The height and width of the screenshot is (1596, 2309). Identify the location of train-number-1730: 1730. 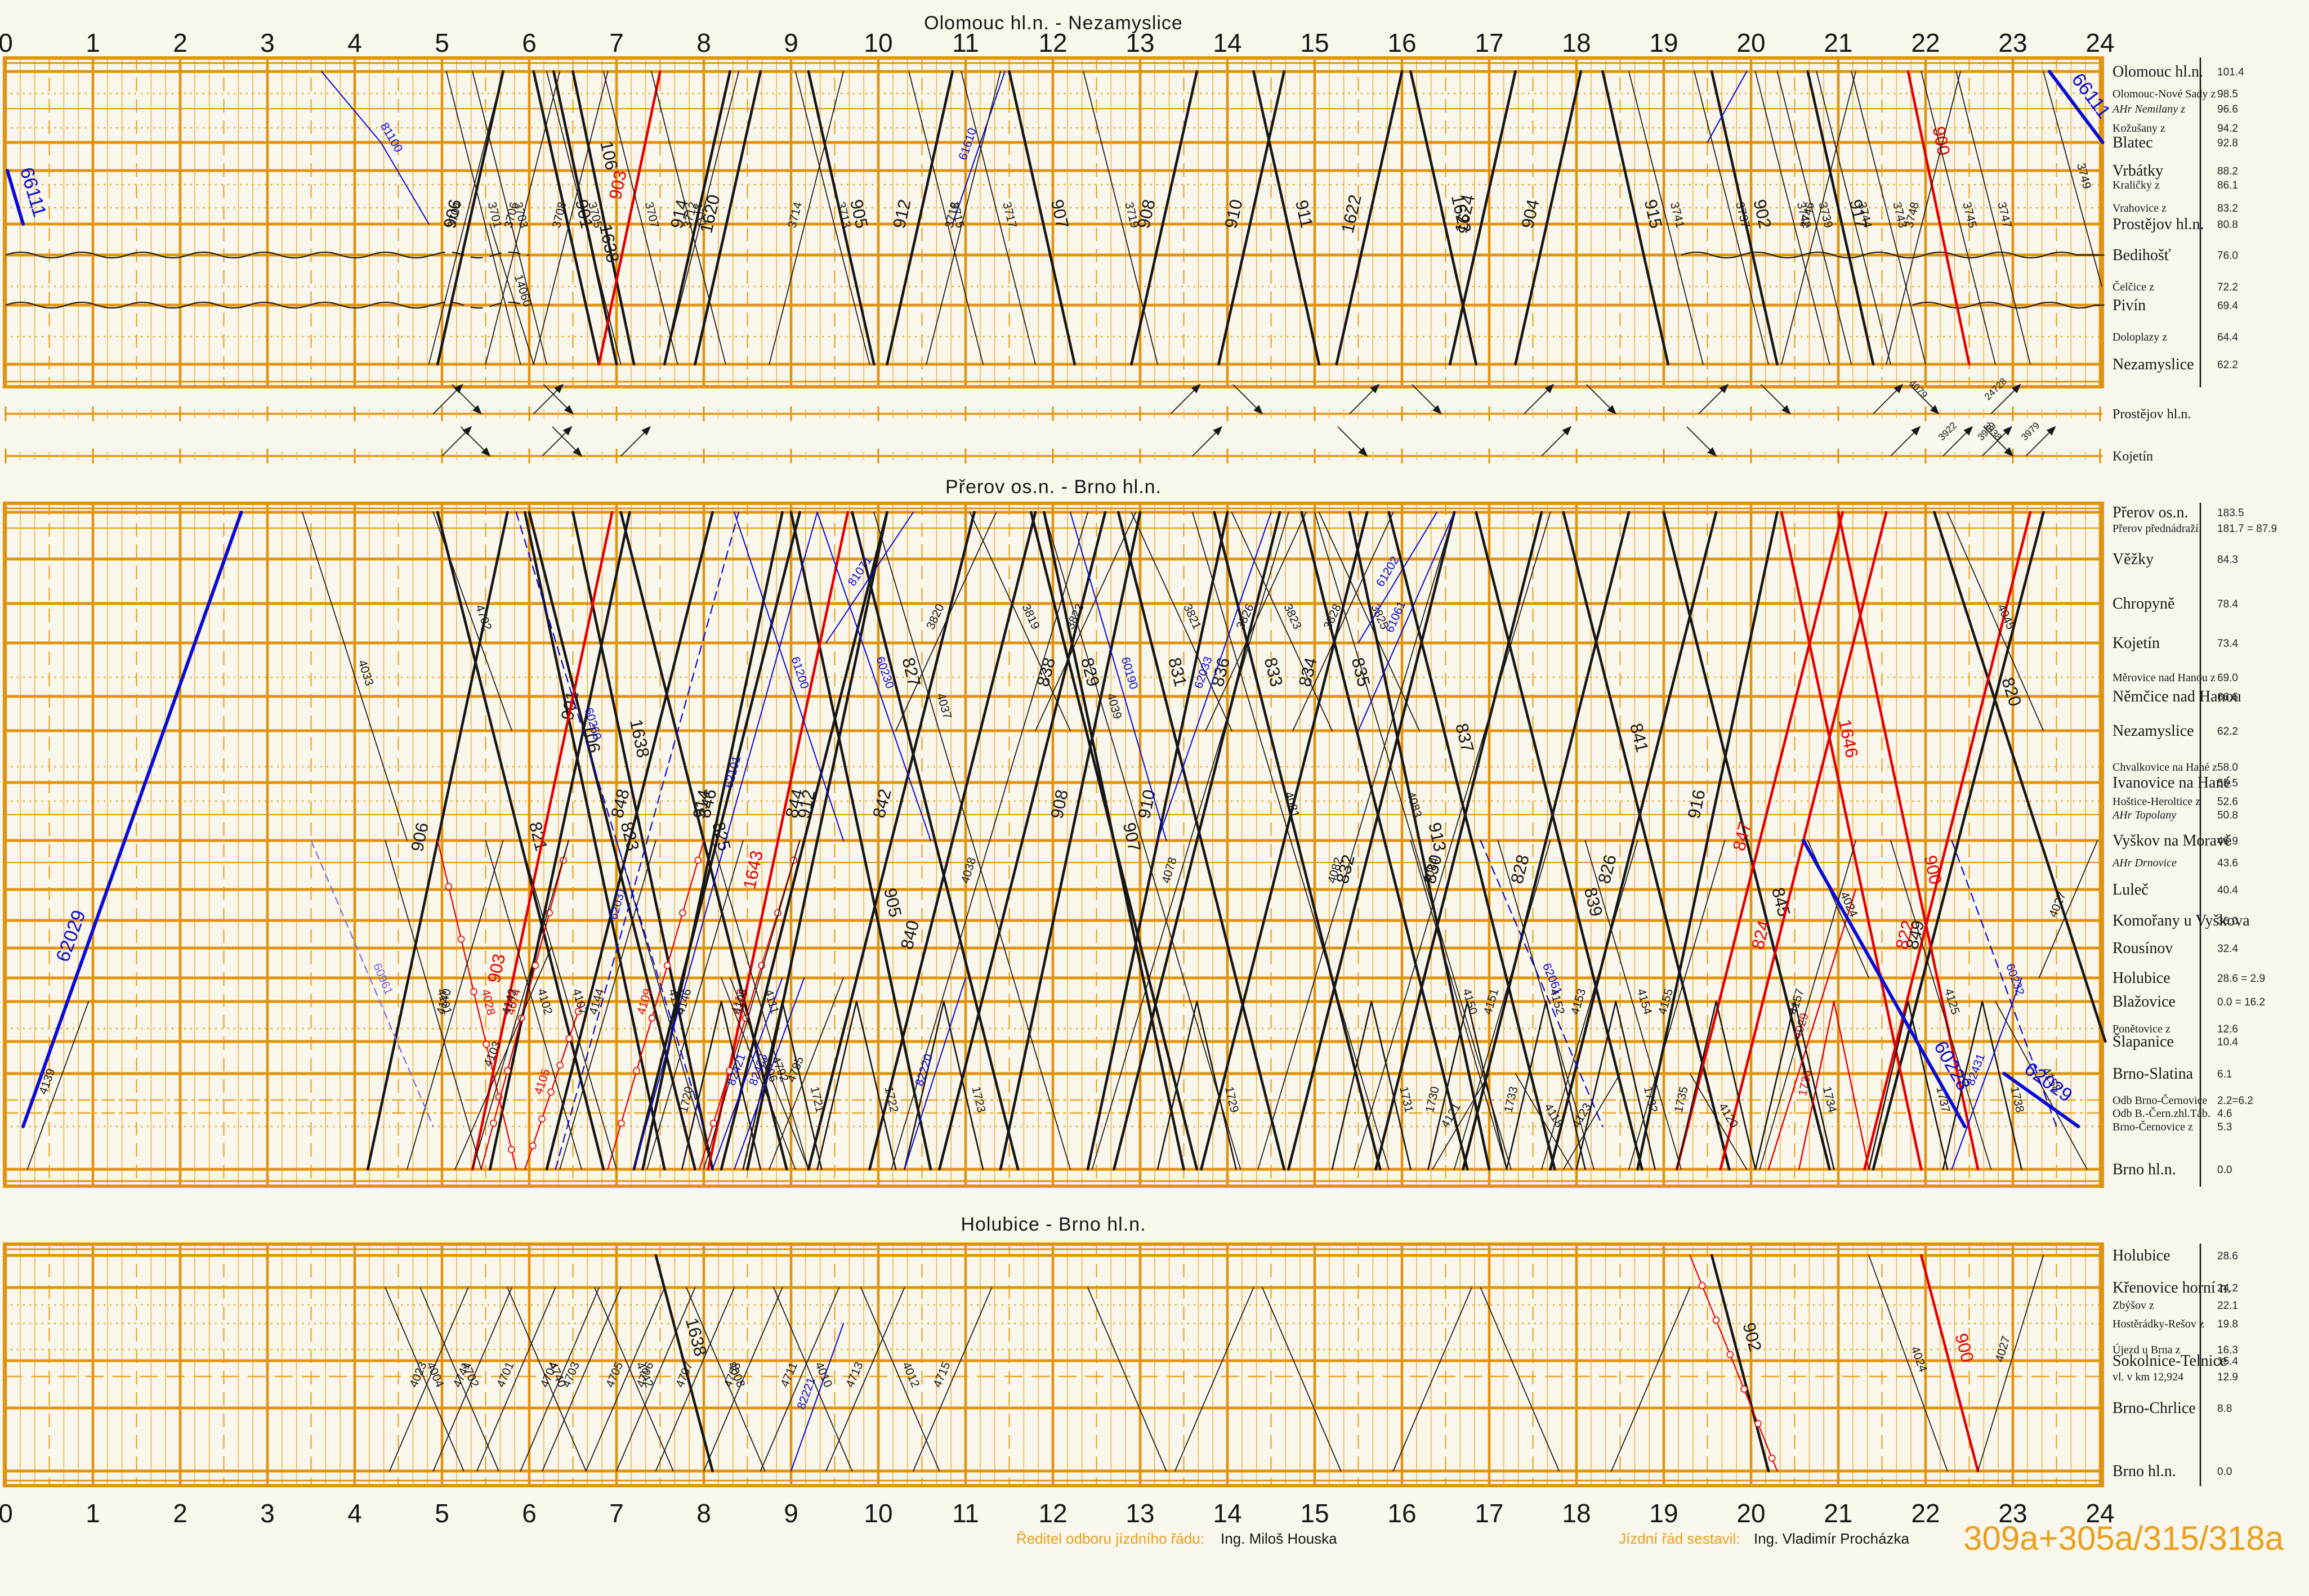
(1433, 1099).